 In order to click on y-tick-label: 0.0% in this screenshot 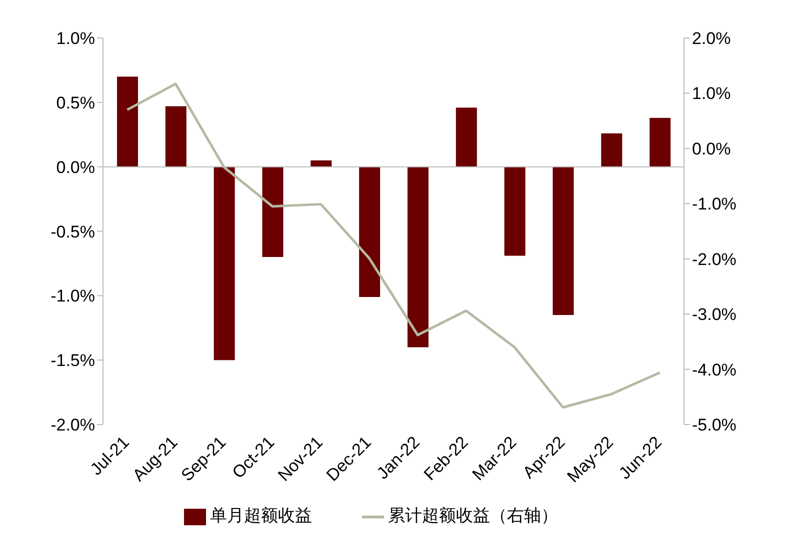, I will do `click(75, 167)`.